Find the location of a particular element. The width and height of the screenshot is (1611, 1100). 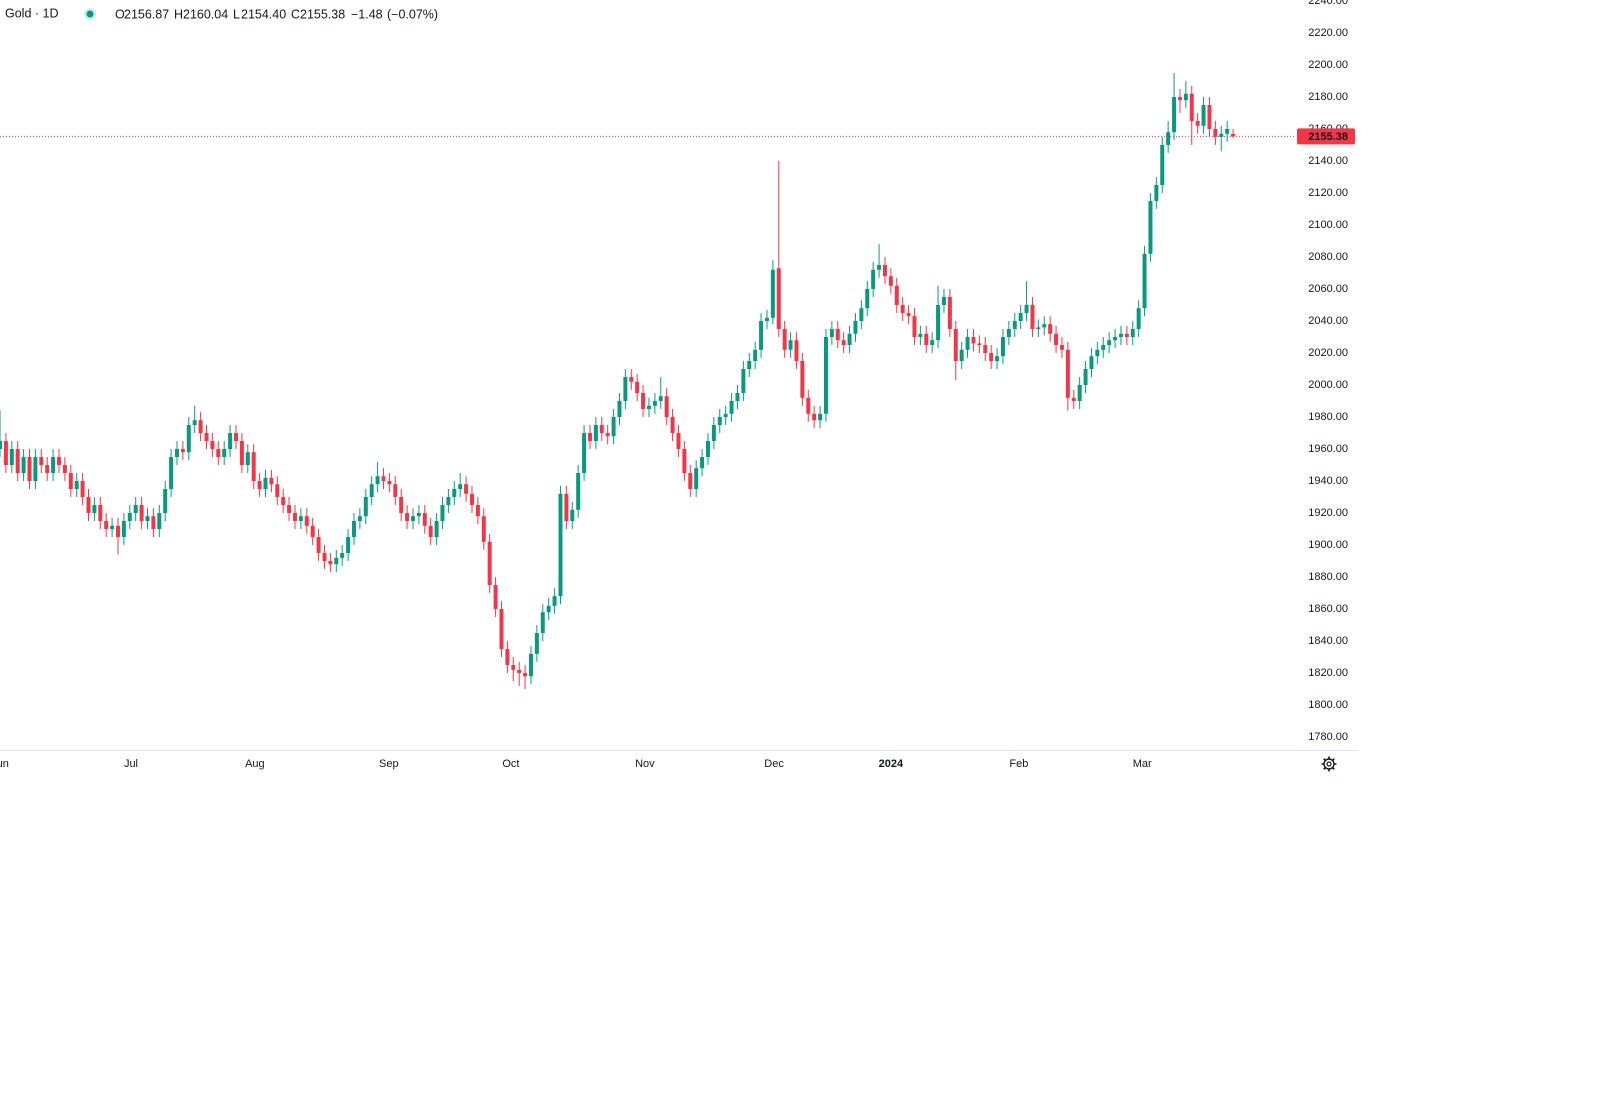

y-tick-label: 1800.00 is located at coordinates (1328, 705).